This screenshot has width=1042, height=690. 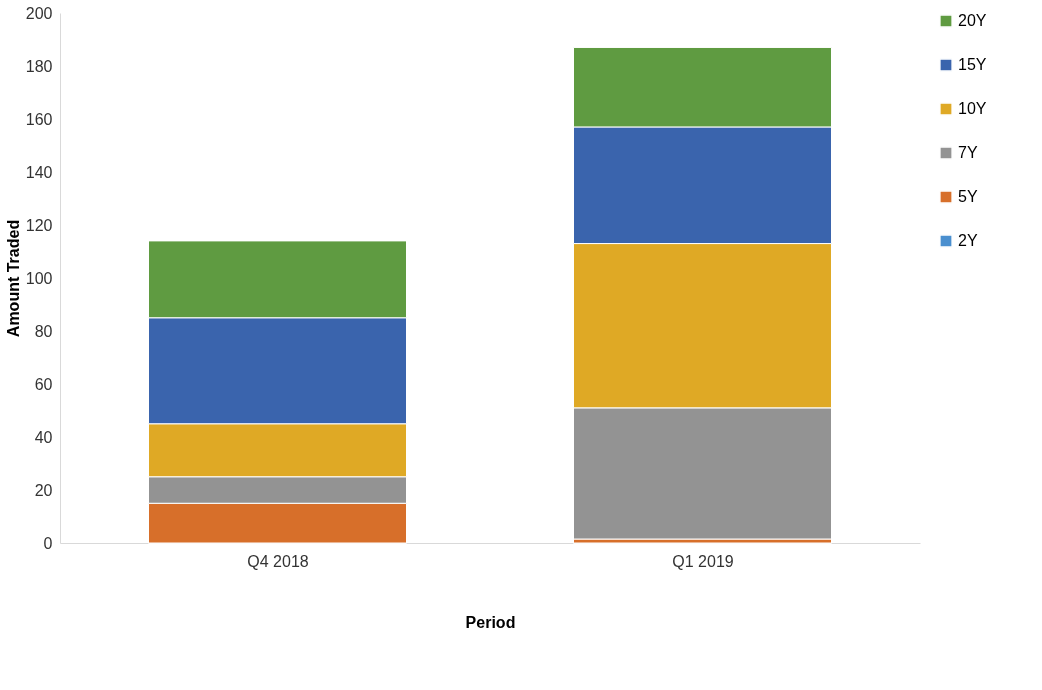 I want to click on y-axis-title: Amount Traded, so click(x=13, y=278).